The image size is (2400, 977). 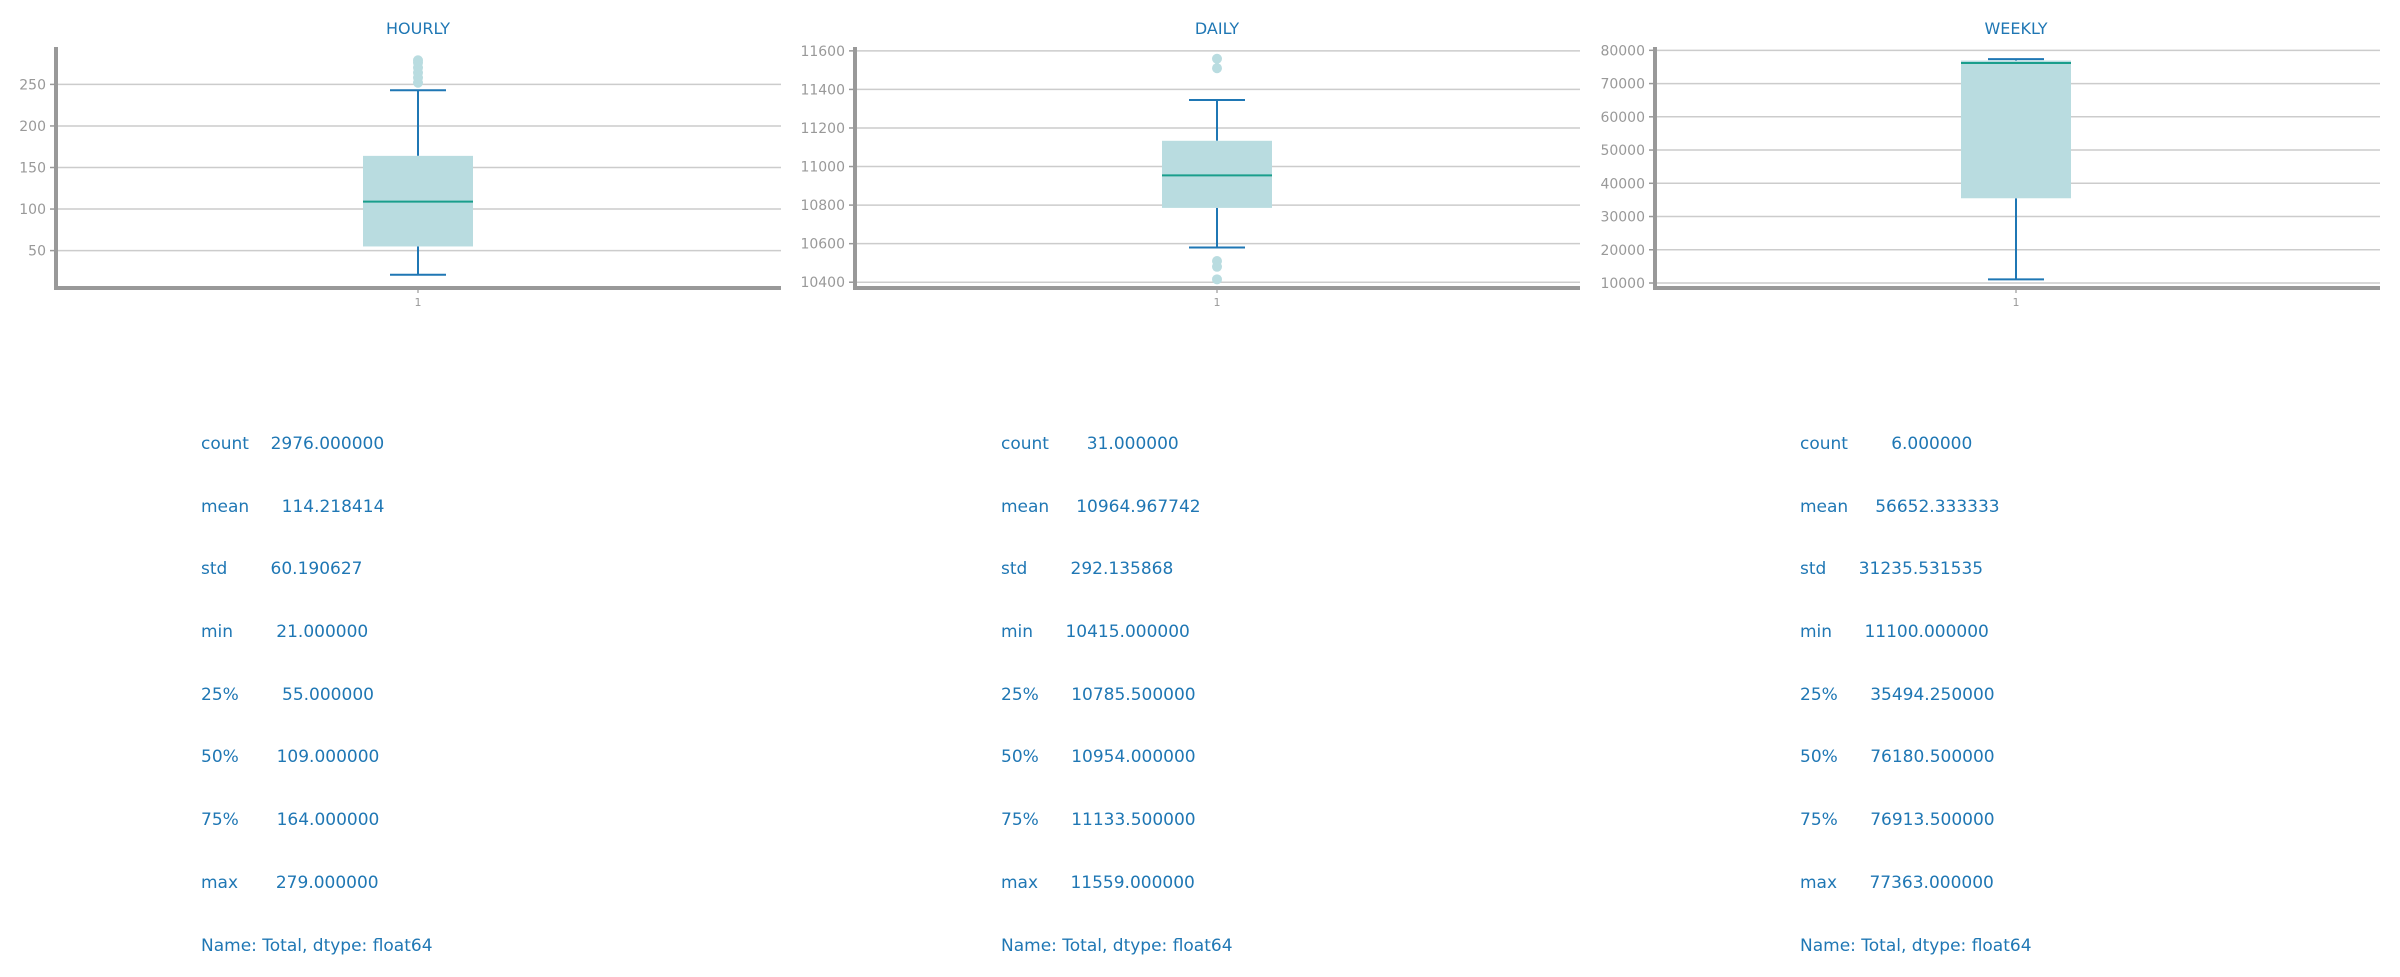 What do you see at coordinates (2015, 28) in the screenshot?
I see `chart-title-weekly: WEEKLY` at bounding box center [2015, 28].